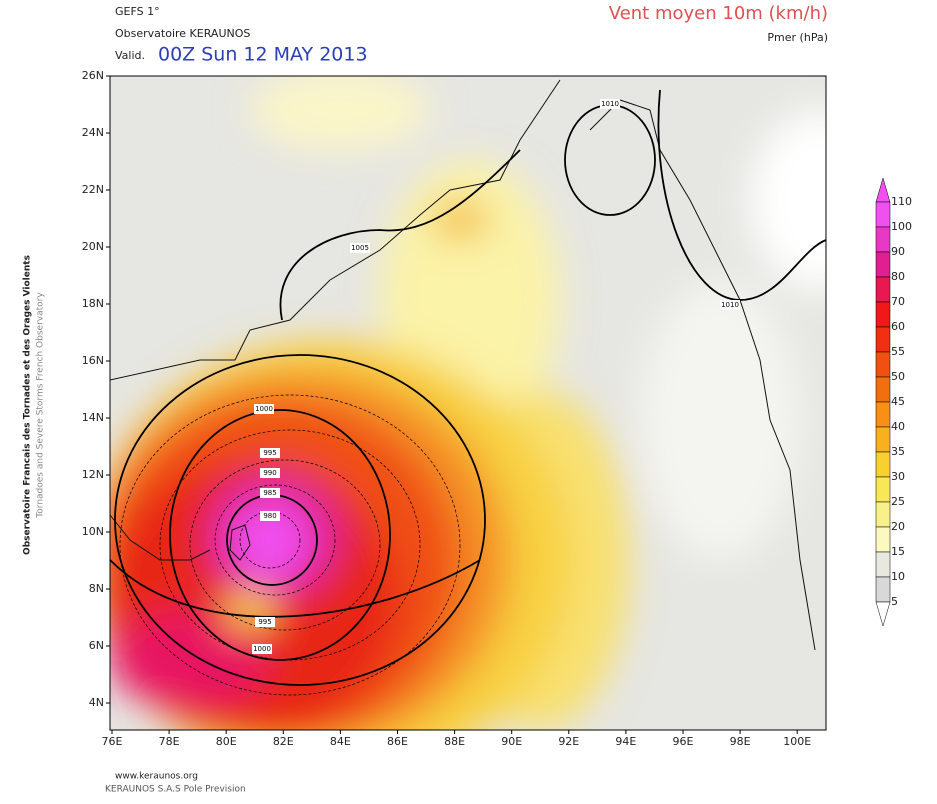  What do you see at coordinates (898, 251) in the screenshot?
I see `colorbar-label: 90` at bounding box center [898, 251].